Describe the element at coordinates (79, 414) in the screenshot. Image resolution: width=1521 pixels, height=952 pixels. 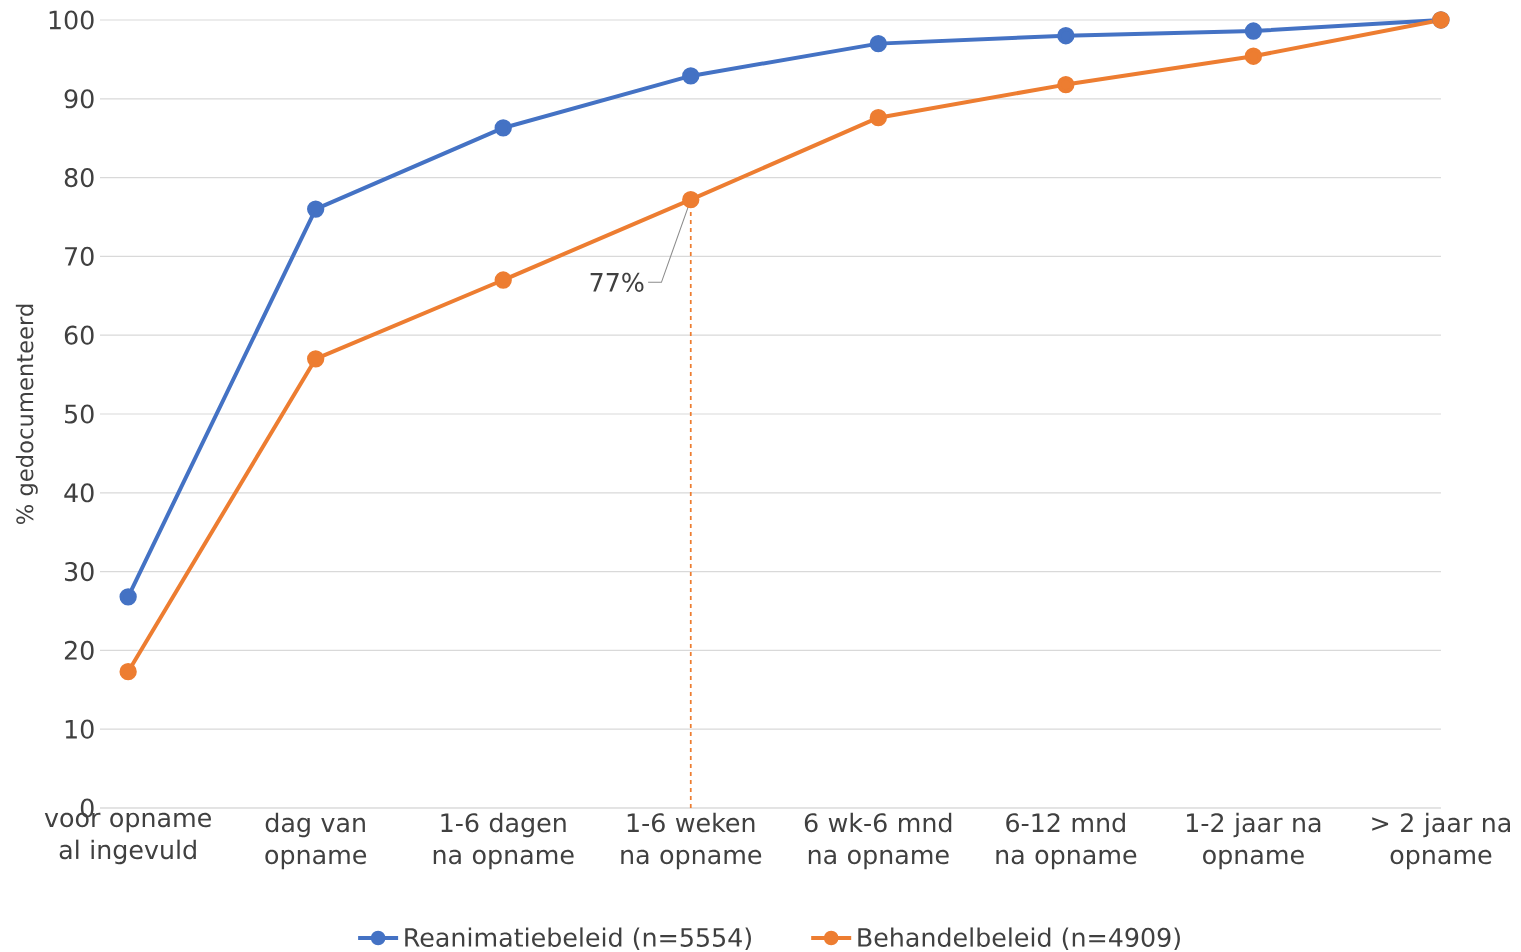
I see `y-tick-label: 50` at that location.